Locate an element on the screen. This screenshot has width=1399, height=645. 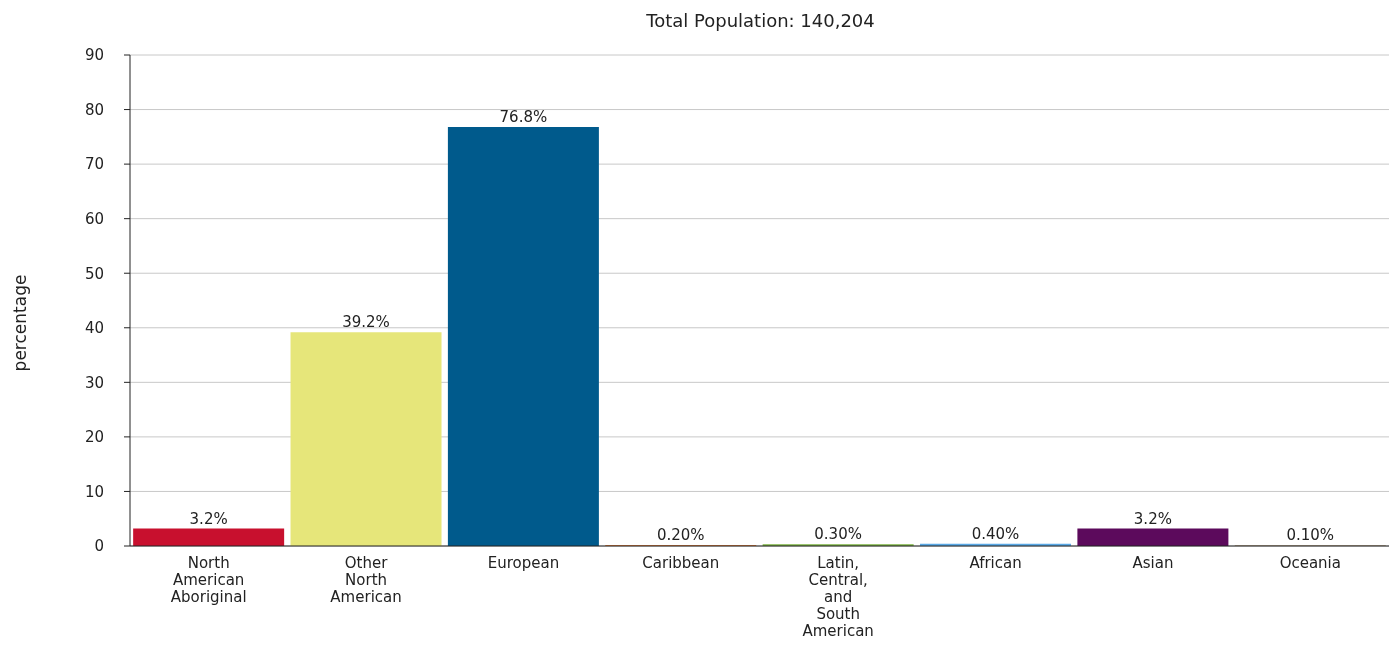
data-label: 0.20% is located at coordinates (680, 534).